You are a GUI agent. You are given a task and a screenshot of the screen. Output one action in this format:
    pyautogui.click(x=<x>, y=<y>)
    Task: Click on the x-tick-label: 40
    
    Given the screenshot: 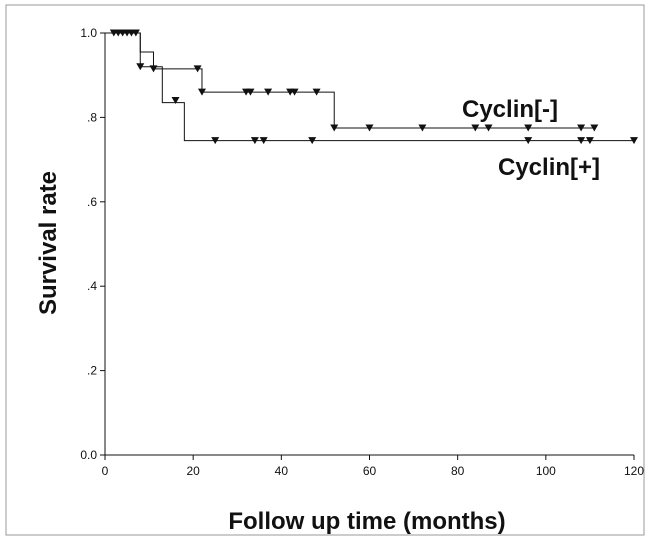 What is the action you would take?
    pyautogui.click(x=282, y=471)
    